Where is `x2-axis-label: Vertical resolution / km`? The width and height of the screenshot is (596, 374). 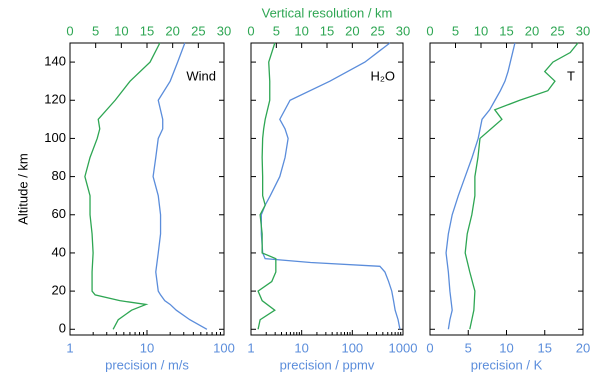 x2-axis-label: Vertical resolution / km is located at coordinates (327, 12).